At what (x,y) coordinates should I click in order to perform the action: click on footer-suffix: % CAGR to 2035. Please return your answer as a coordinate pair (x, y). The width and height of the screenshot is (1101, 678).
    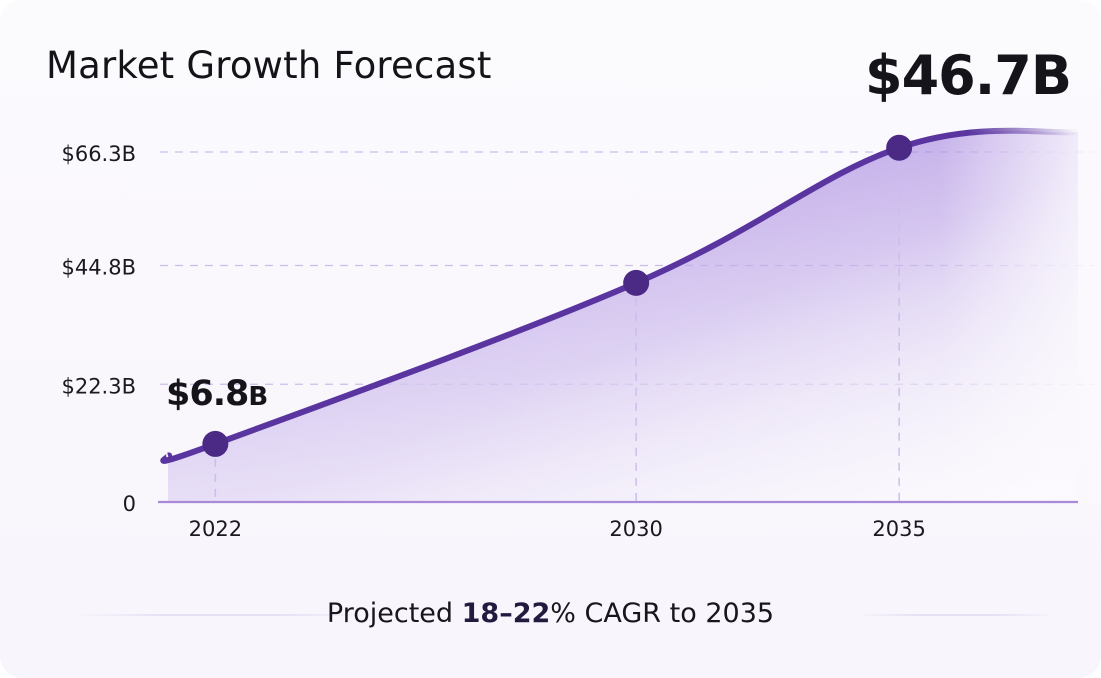
    Looking at the image, I should click on (662, 613).